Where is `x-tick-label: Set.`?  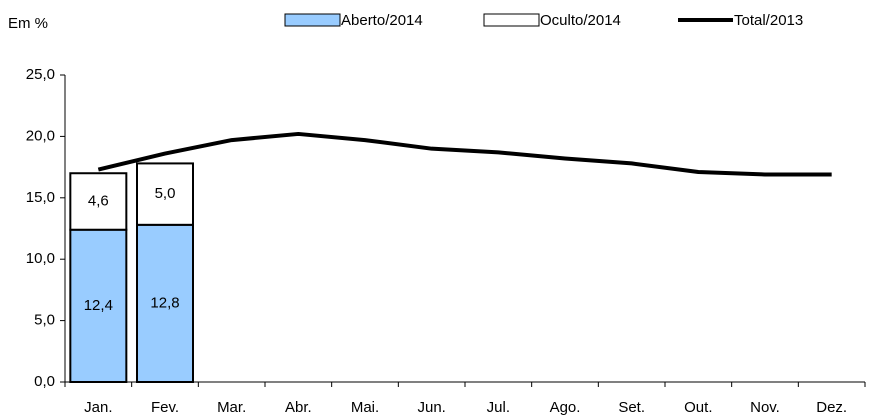 x-tick-label: Set. is located at coordinates (631, 407).